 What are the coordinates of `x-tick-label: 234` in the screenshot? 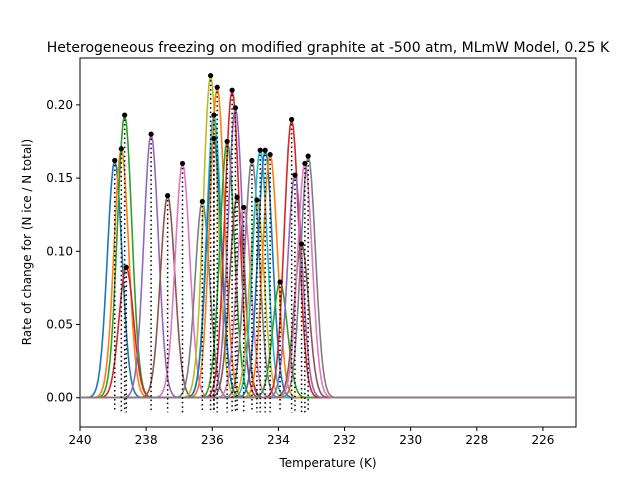 It's located at (278, 440).